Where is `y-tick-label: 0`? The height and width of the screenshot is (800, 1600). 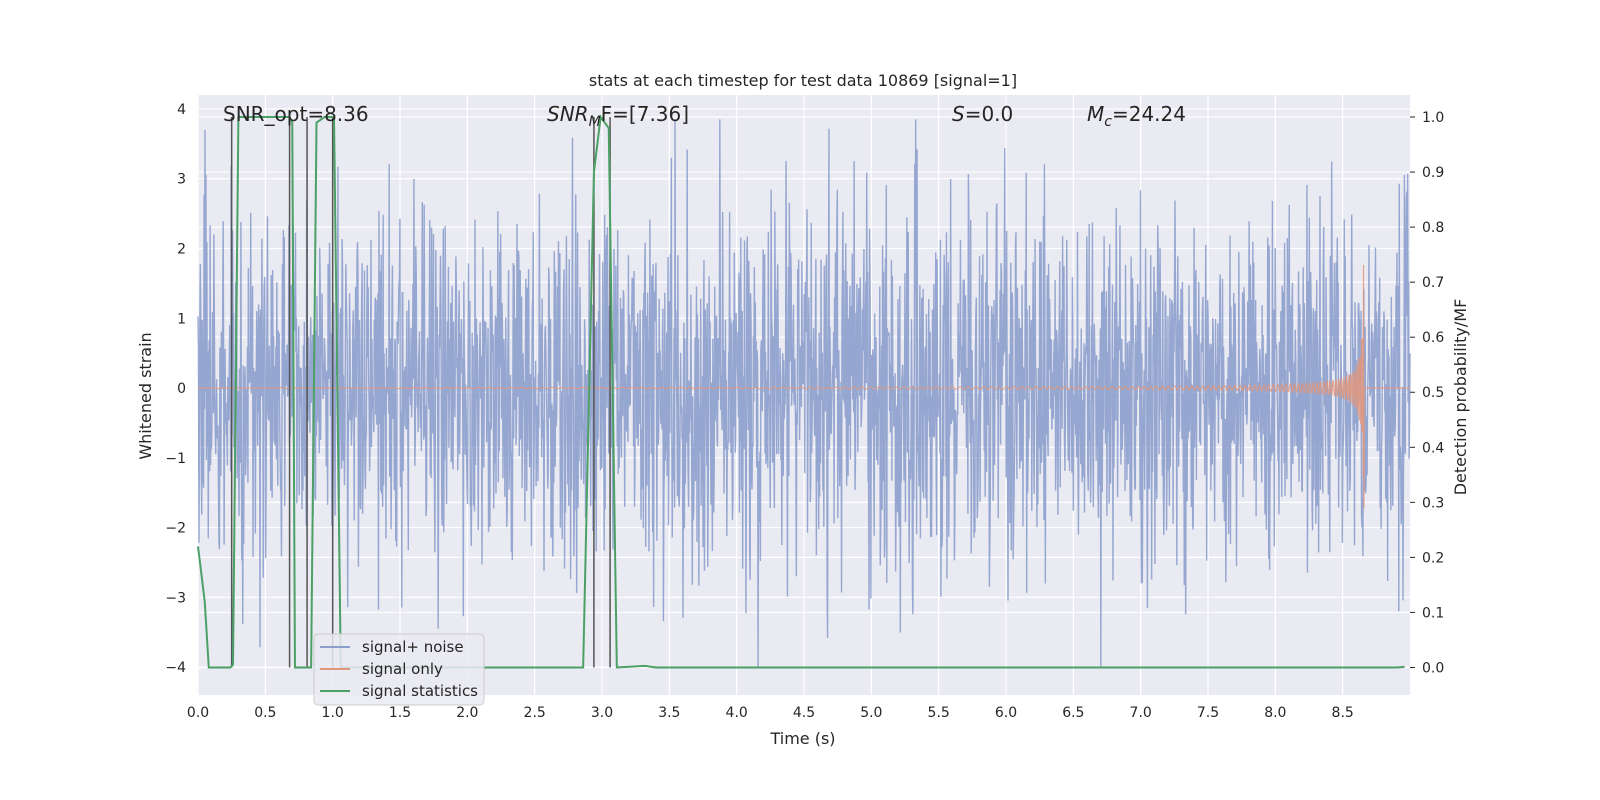
y-tick-label: 0 is located at coordinates (181, 389).